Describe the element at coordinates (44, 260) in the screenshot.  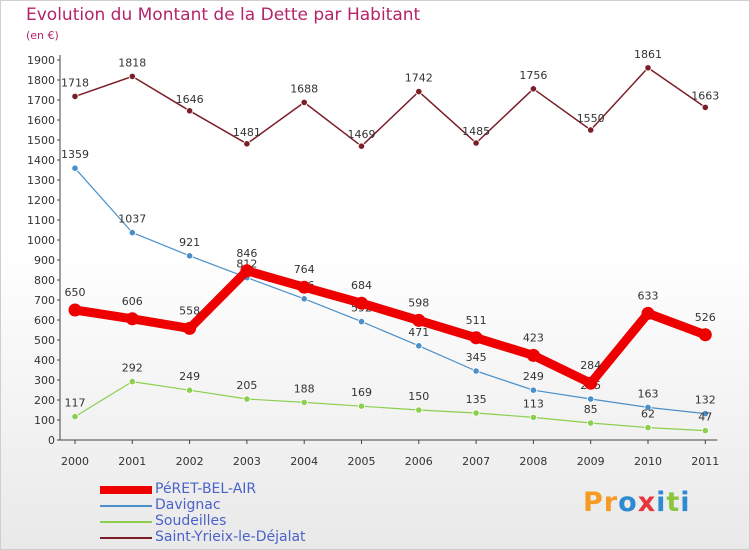
I see `y-tick-label: 900` at that location.